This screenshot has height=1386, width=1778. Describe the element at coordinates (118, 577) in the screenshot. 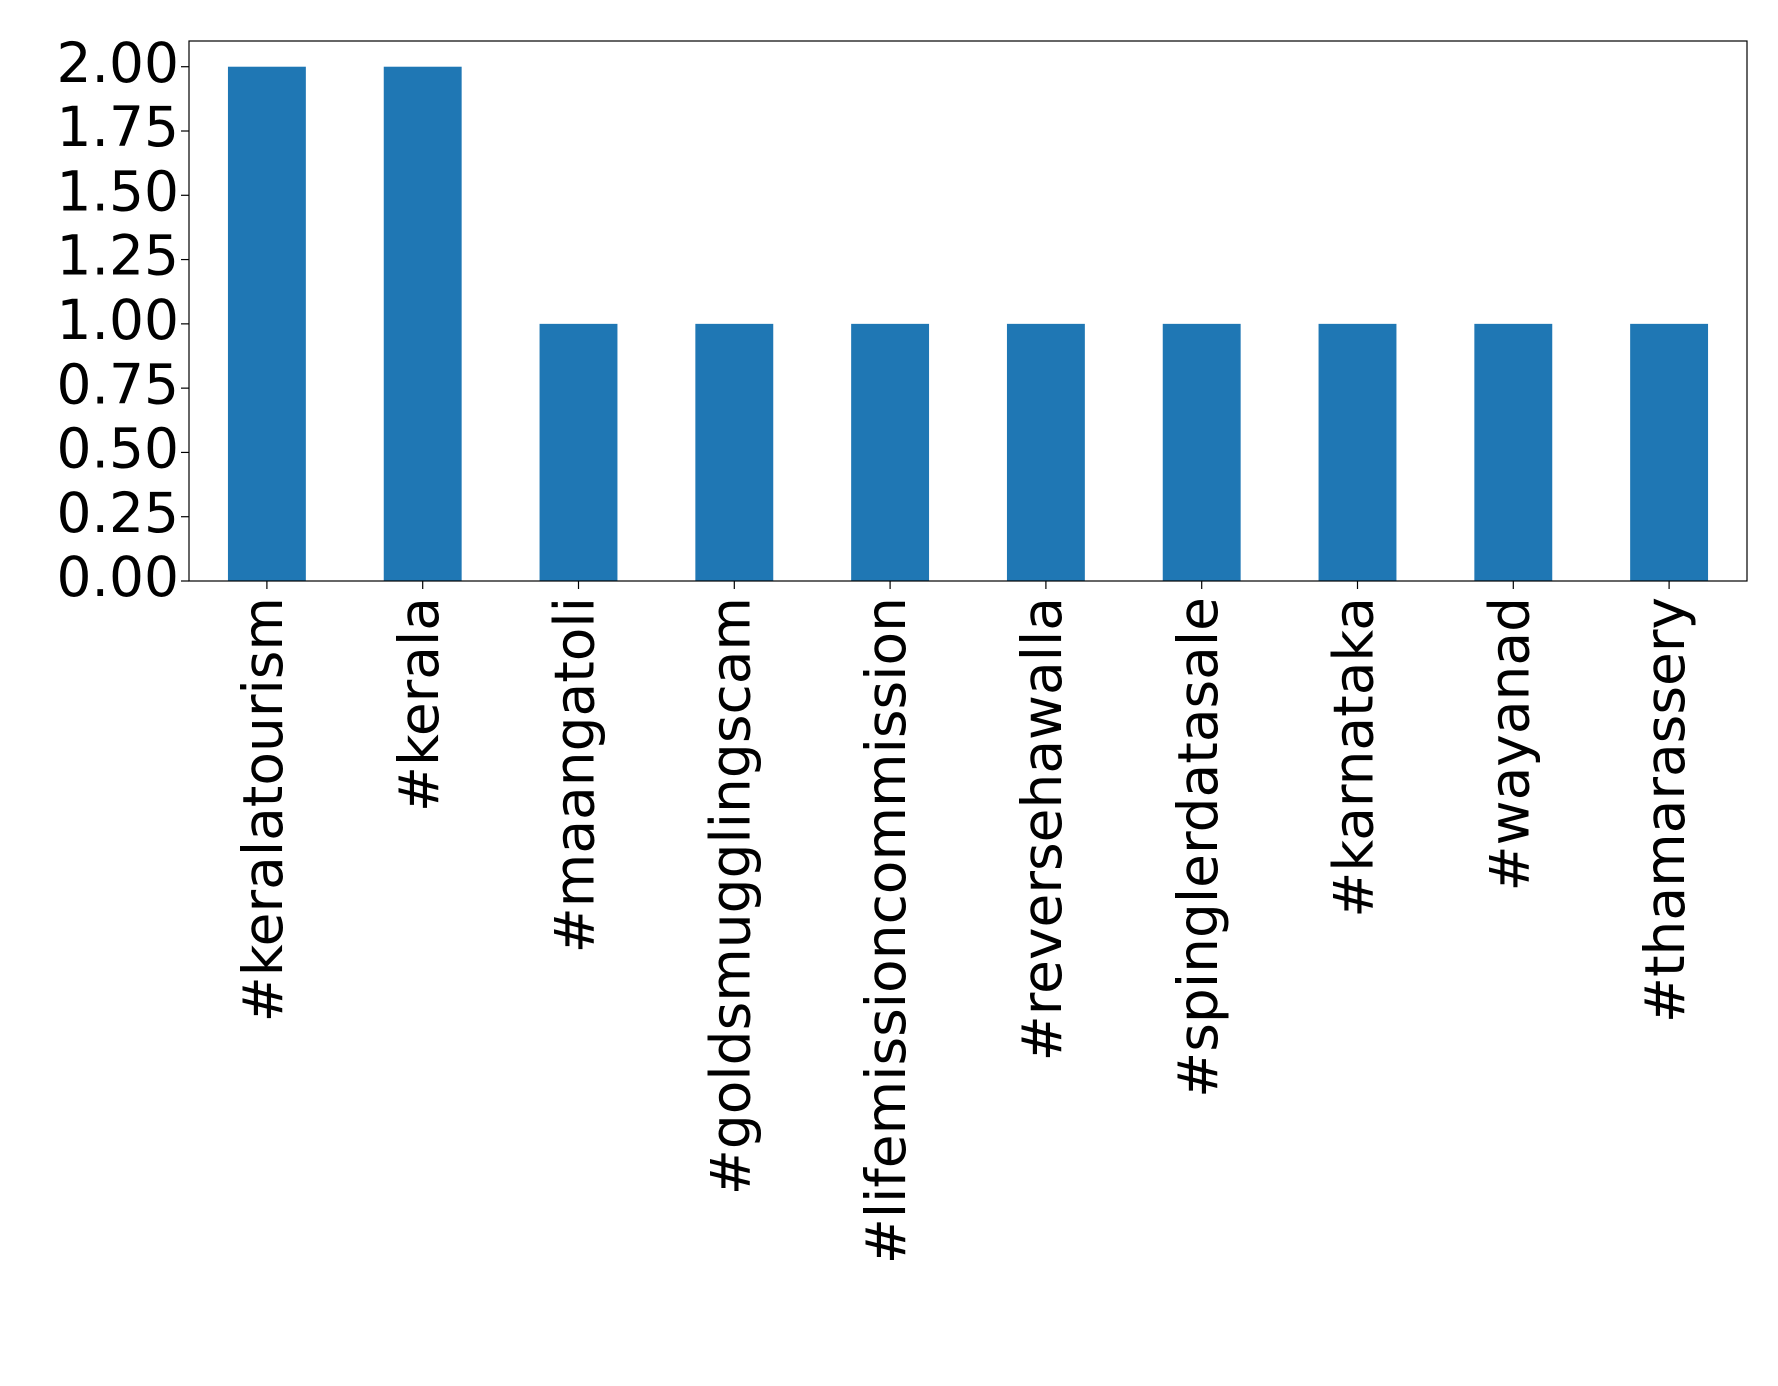

I see `y-tick-label: 0.00` at that location.